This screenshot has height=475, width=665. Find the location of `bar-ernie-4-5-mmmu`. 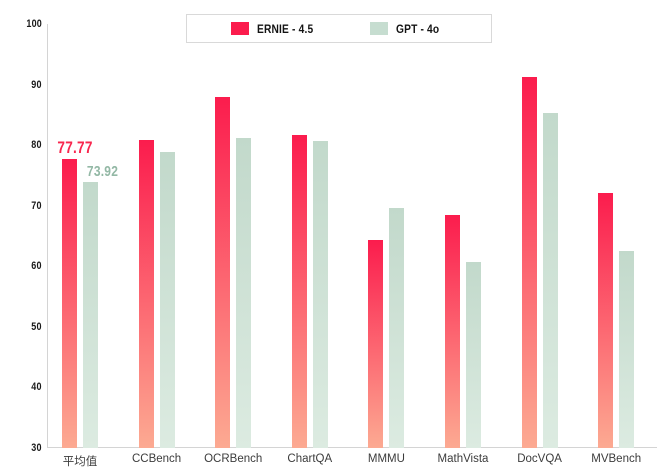

bar-ernie-4-5-mmmu is located at coordinates (376, 343).